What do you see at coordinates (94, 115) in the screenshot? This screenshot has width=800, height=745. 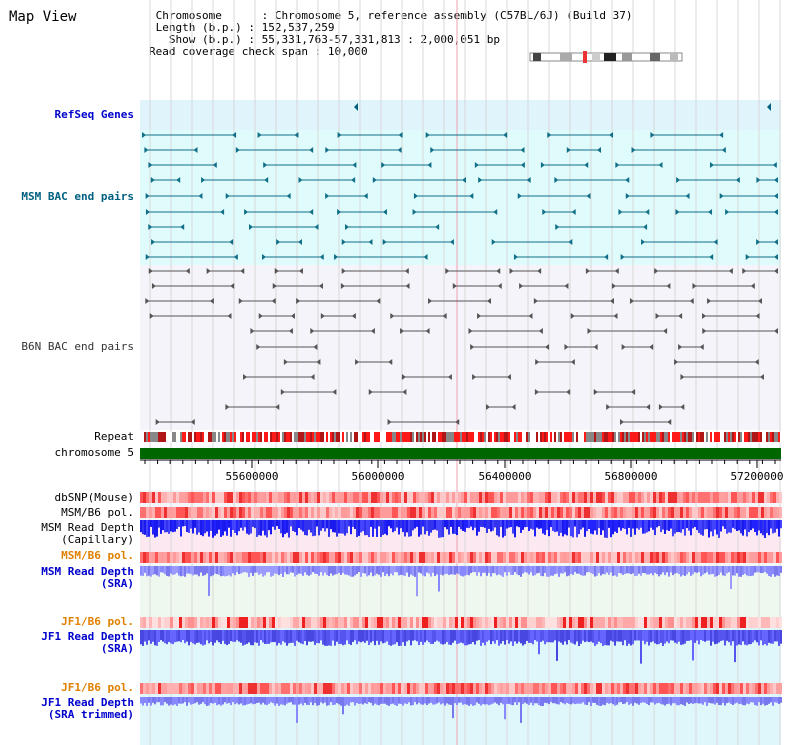 I see `refseq-label: RefSeq Genes` at bounding box center [94, 115].